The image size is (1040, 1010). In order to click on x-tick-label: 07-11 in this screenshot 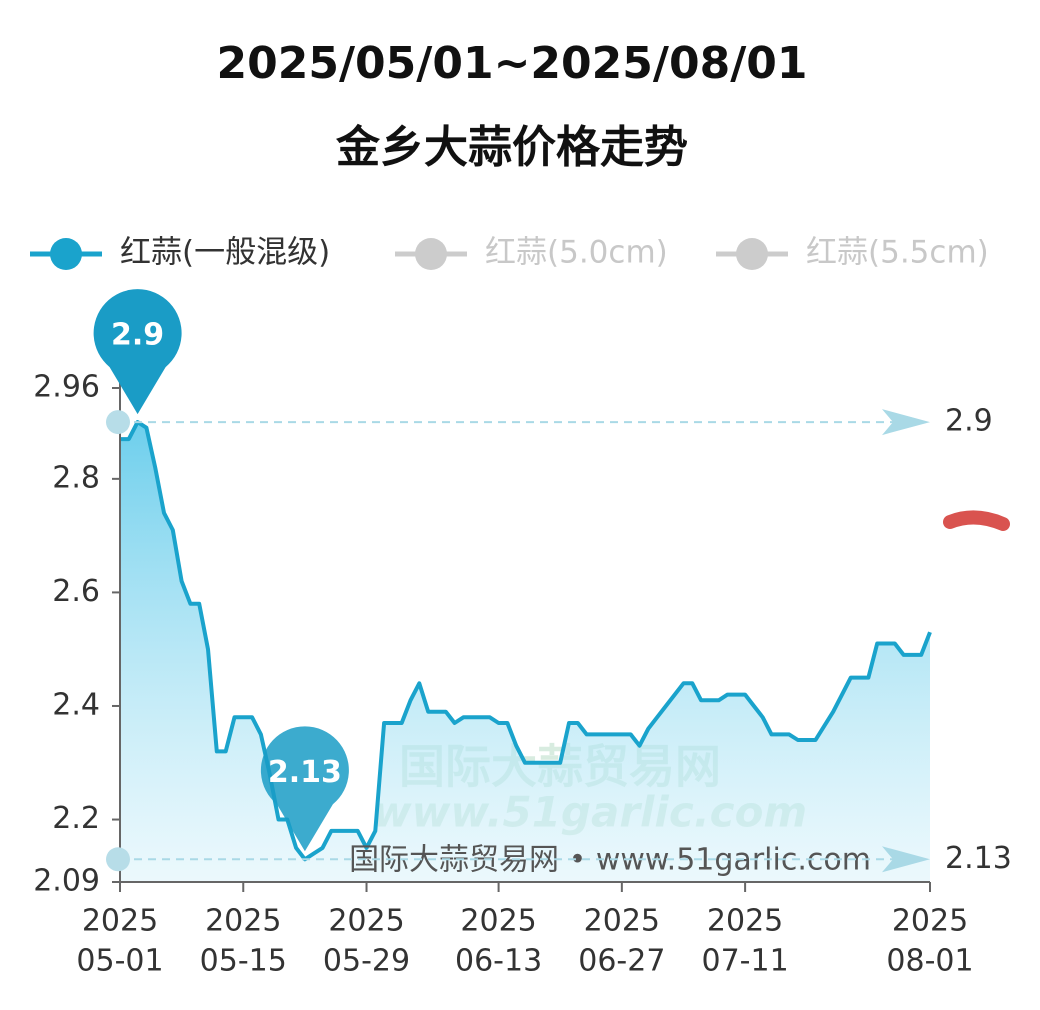, I will do `click(745, 961)`.